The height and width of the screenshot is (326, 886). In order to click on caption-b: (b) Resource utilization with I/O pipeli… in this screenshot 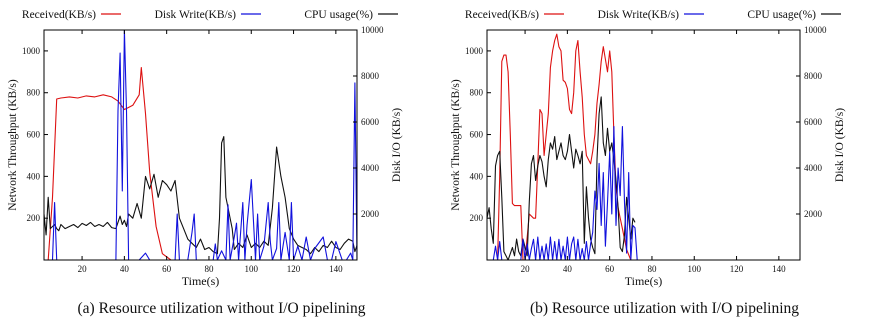, I will do `click(664, 308)`.